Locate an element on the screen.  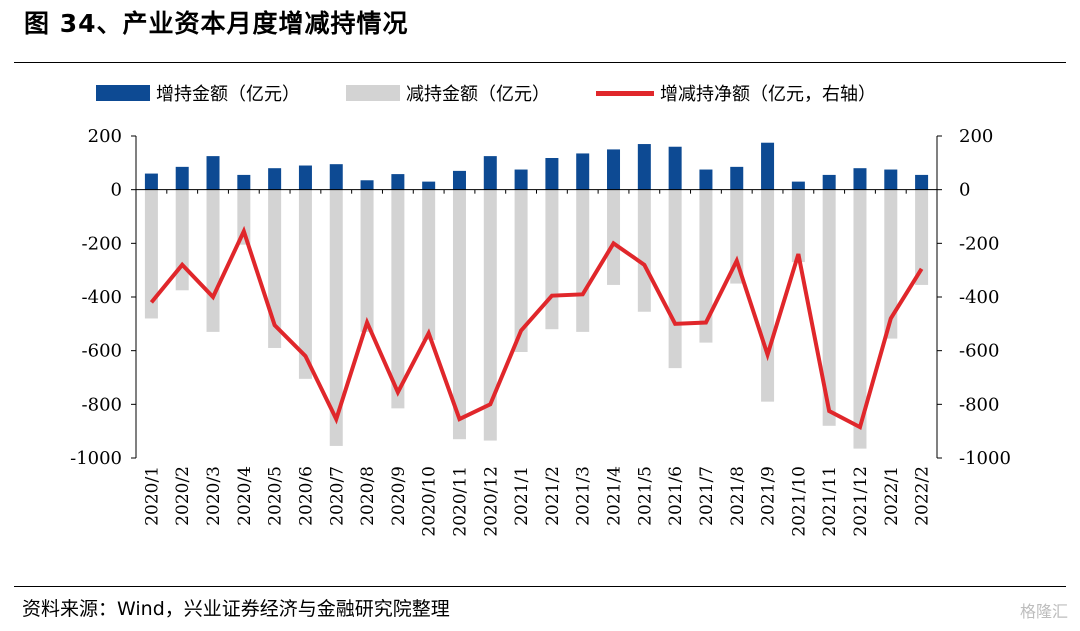
legend-swatch-net is located at coordinates (625, 93).